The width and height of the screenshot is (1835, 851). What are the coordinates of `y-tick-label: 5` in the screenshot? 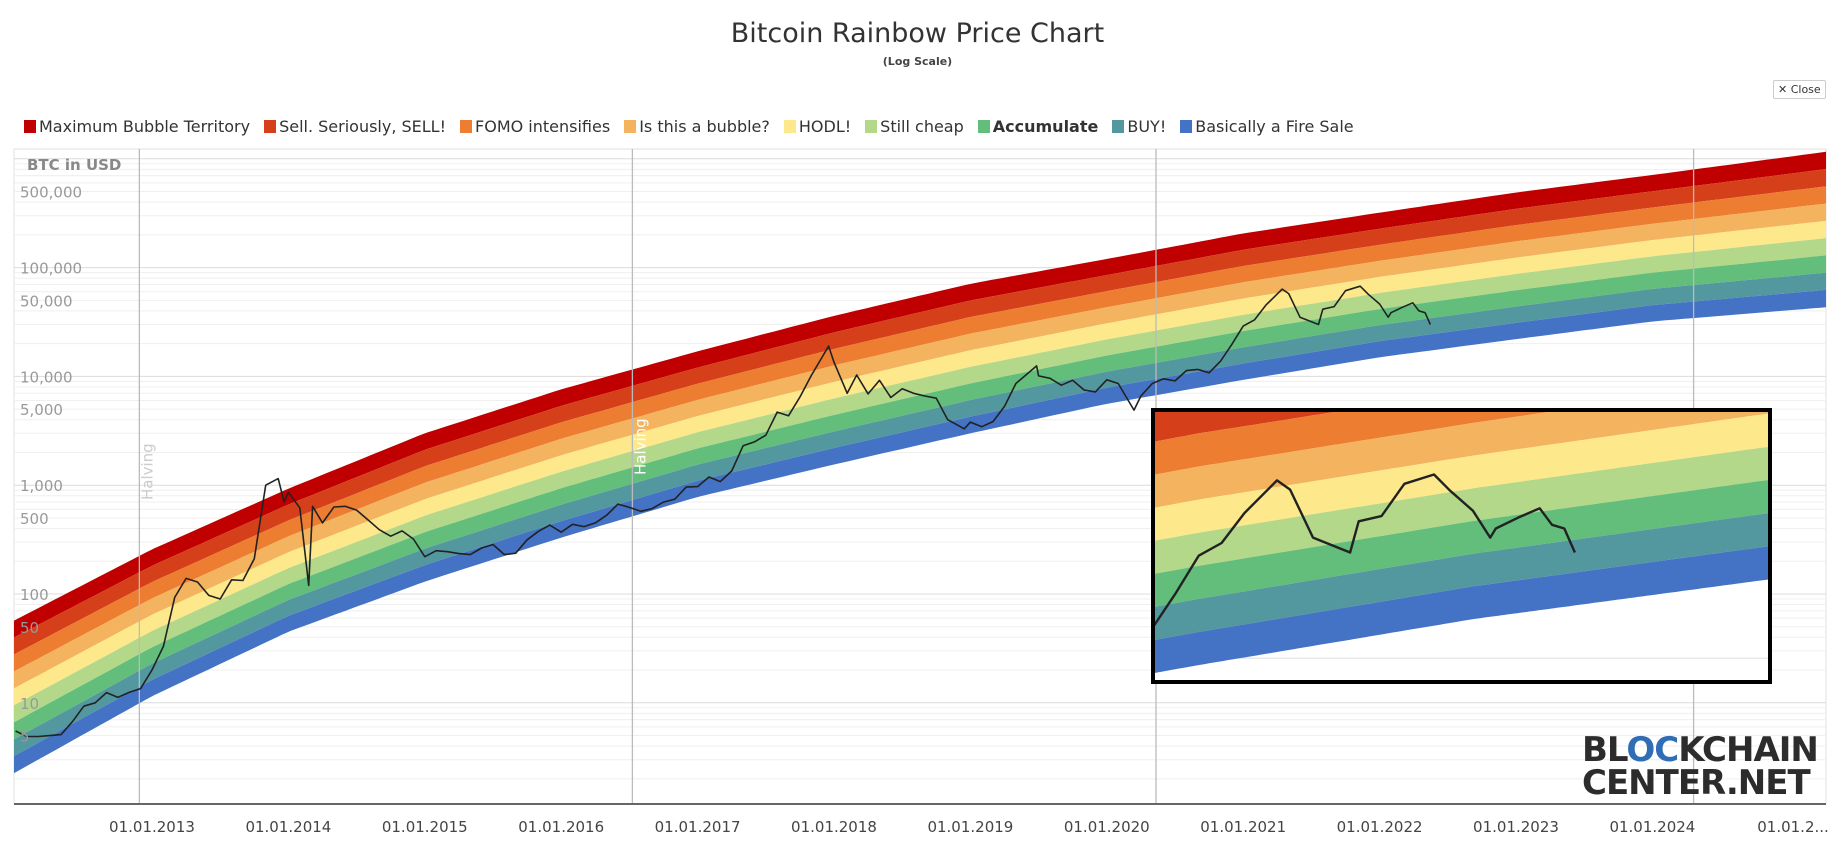 It's located at (25, 737).